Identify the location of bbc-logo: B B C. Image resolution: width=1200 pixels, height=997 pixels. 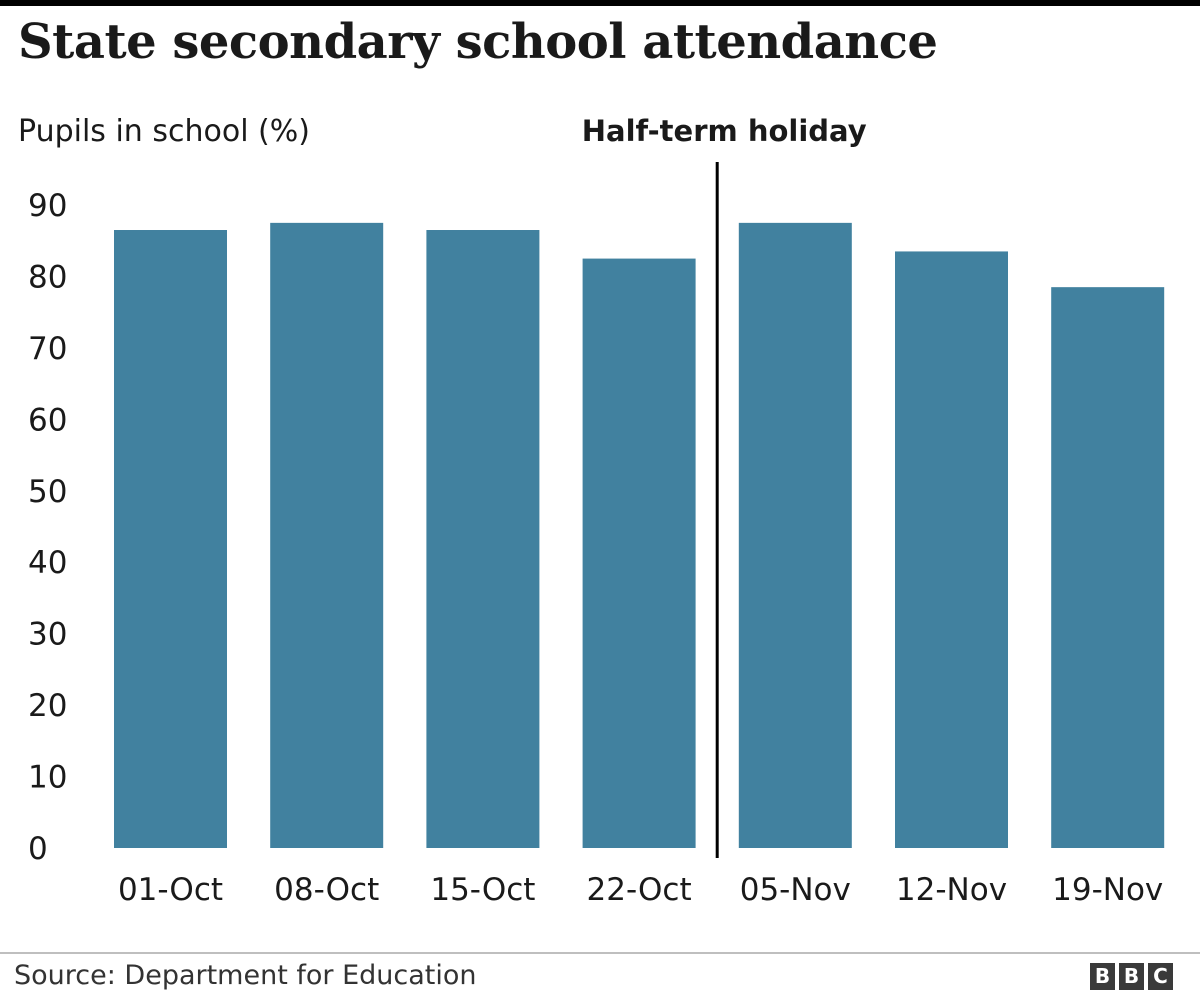
(1131, 976).